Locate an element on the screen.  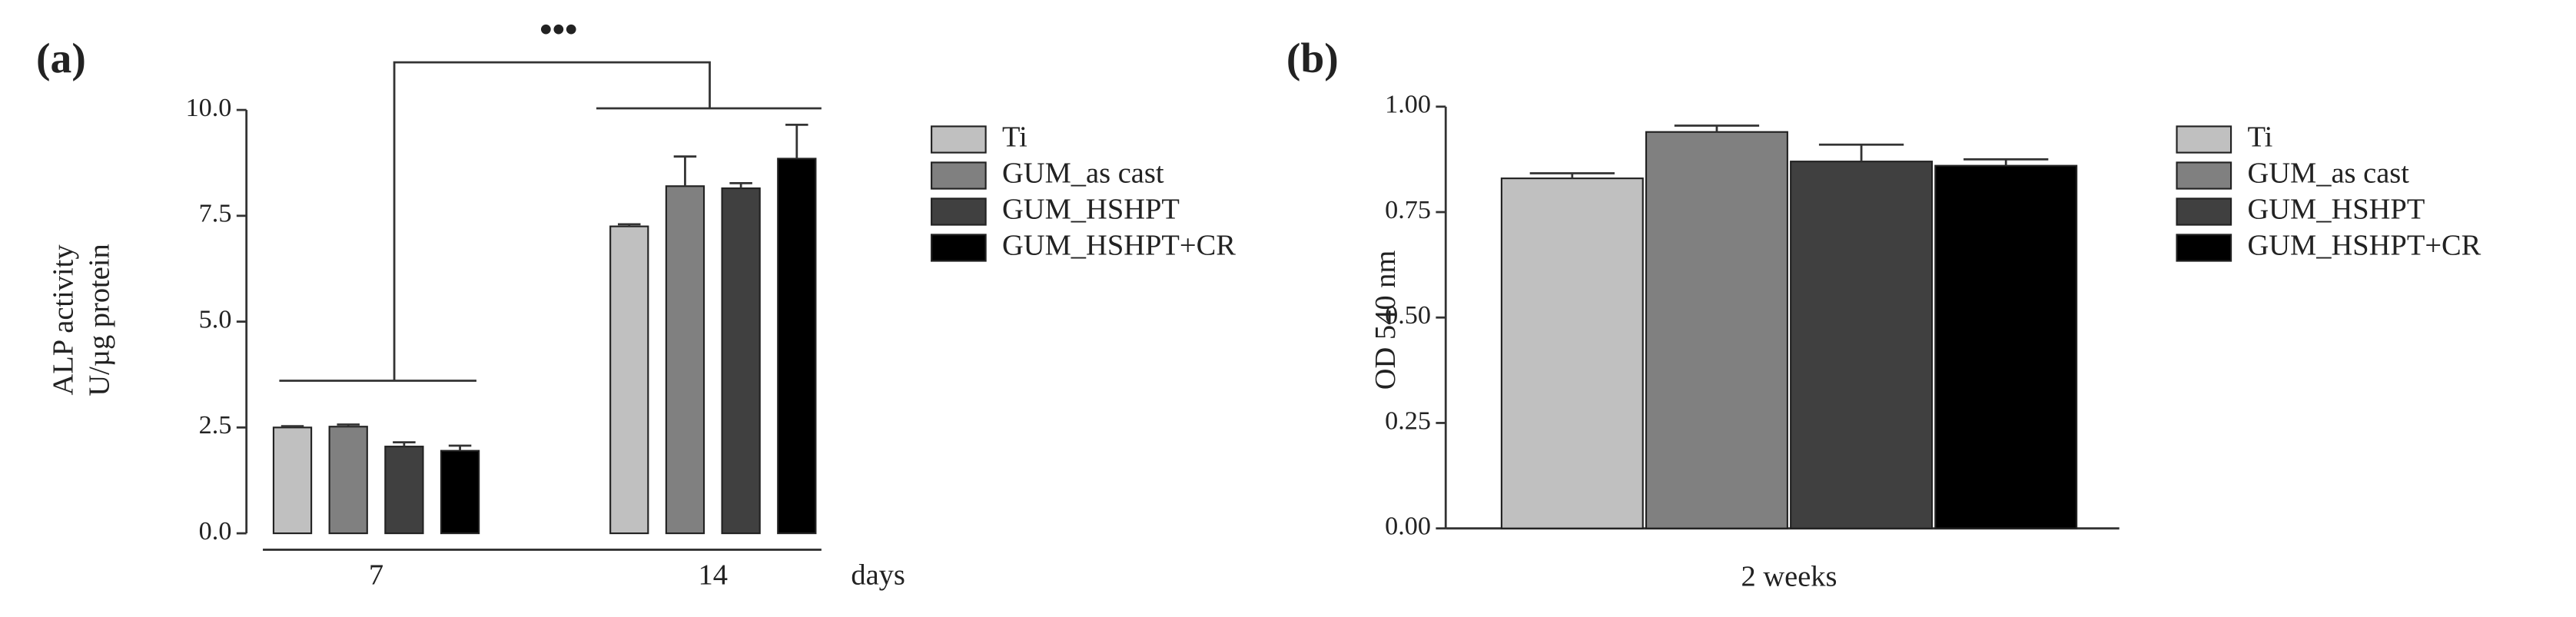
y-tick-label: 0.0 is located at coordinates (216, 531).